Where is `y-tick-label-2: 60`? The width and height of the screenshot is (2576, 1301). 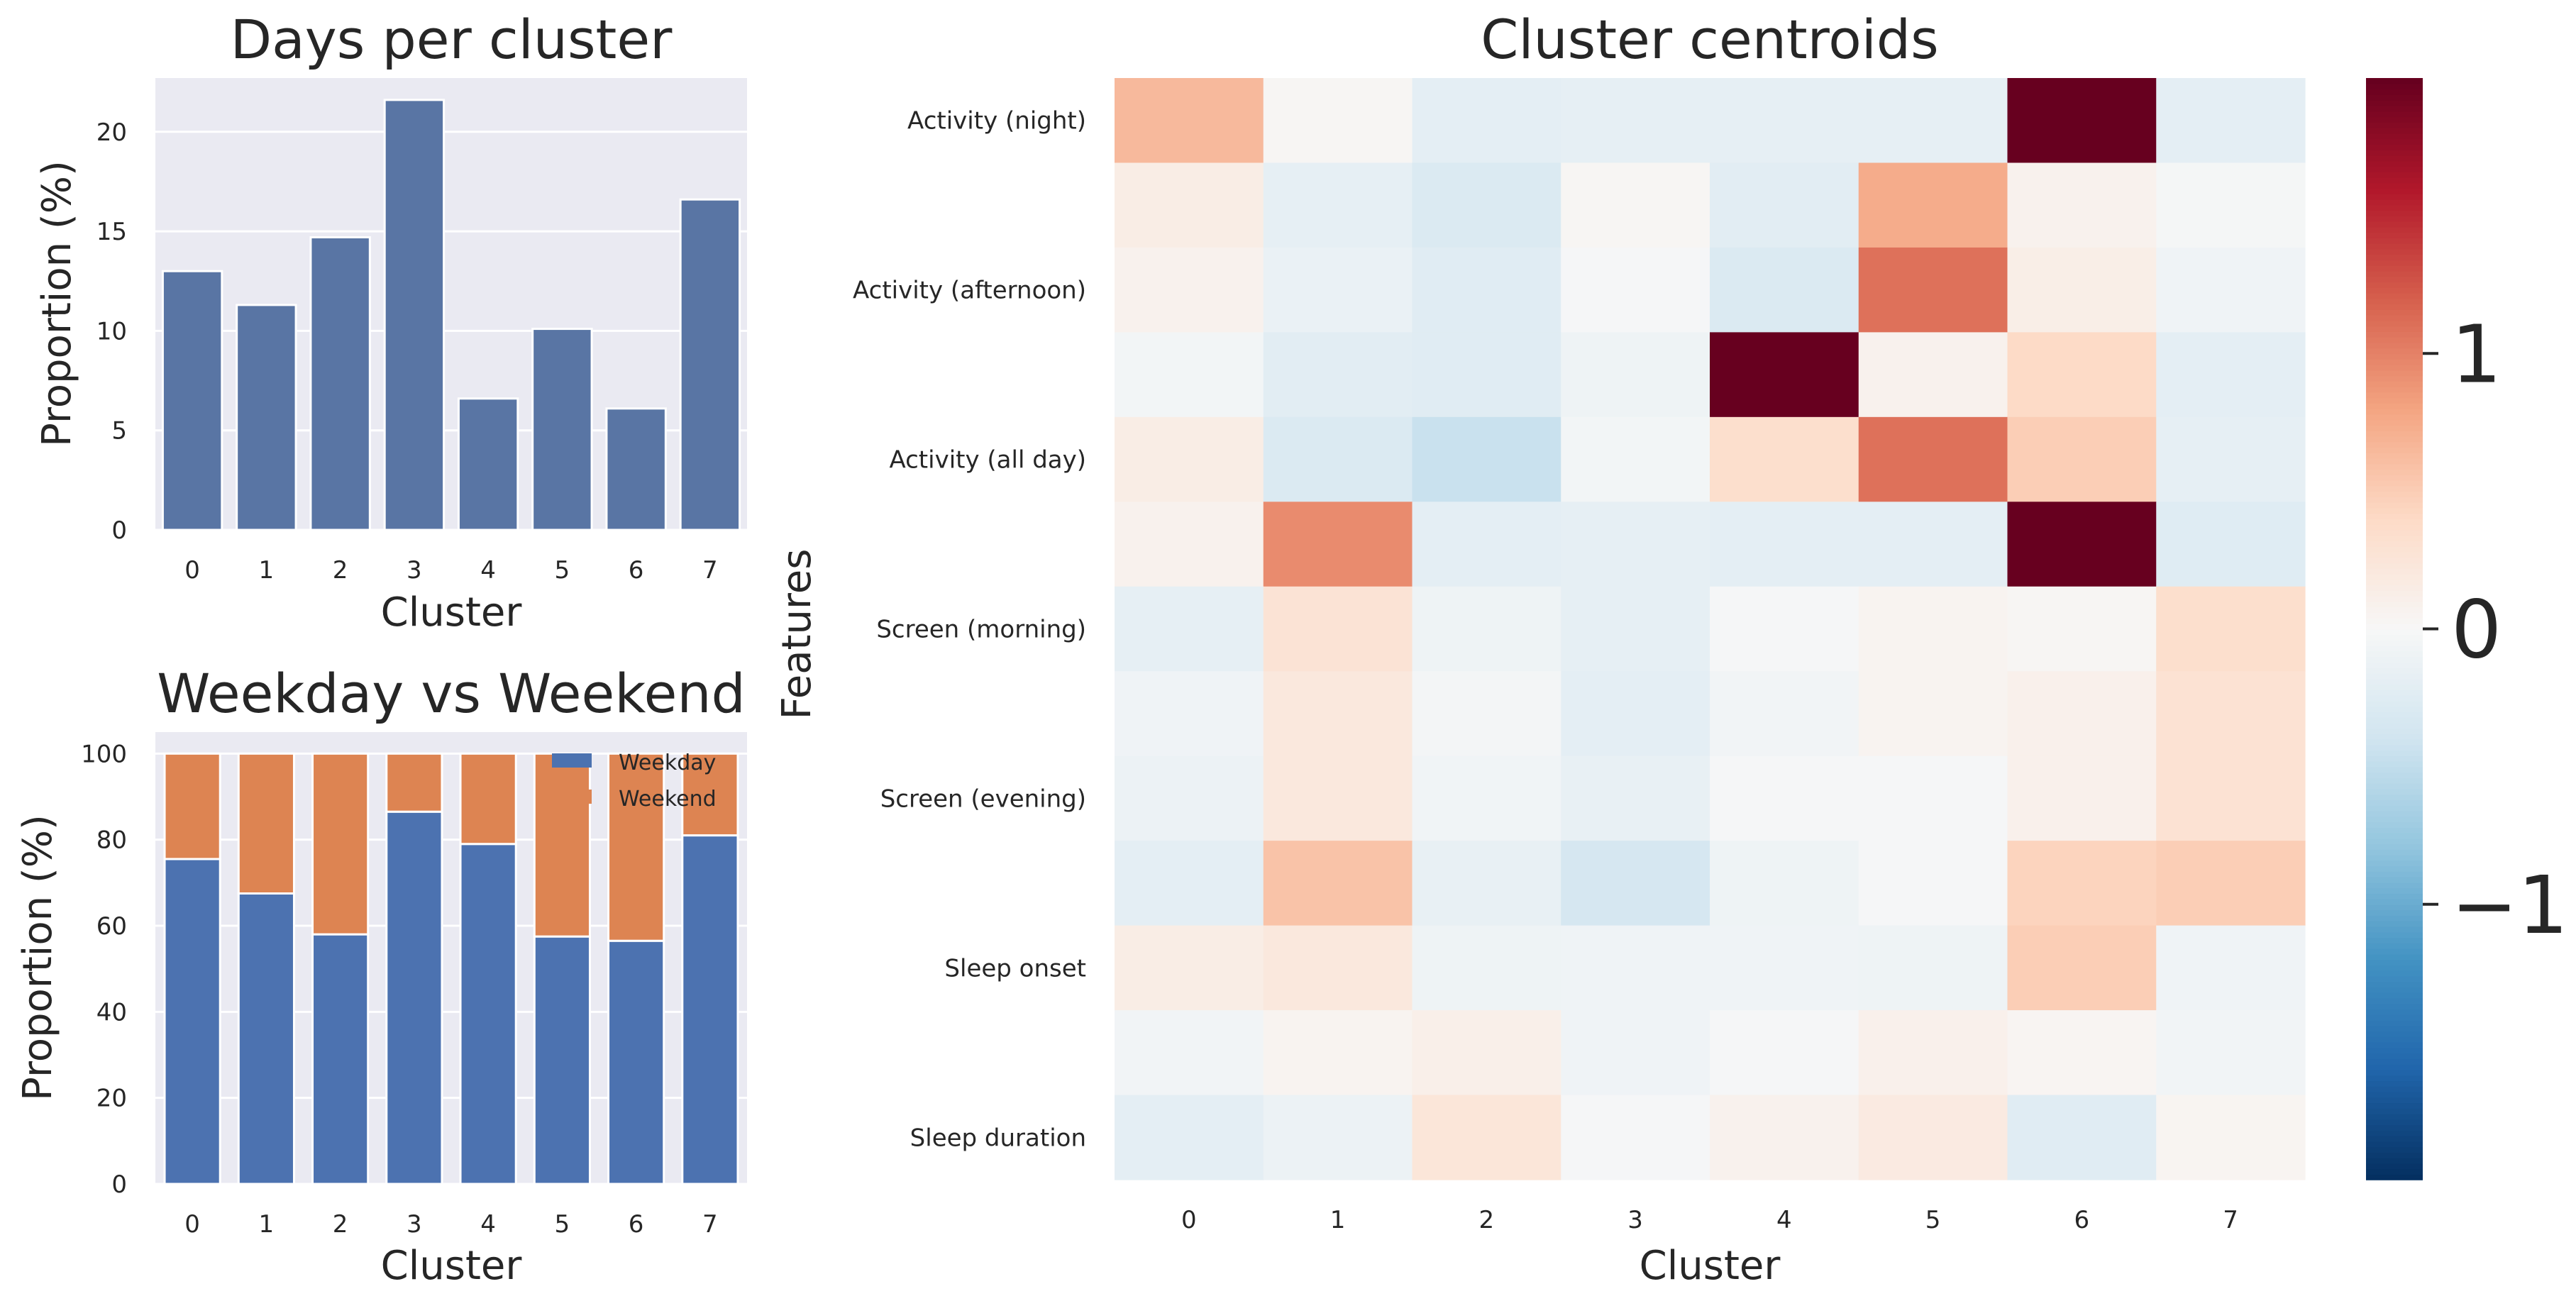
y-tick-label-2: 60 is located at coordinates (111, 926).